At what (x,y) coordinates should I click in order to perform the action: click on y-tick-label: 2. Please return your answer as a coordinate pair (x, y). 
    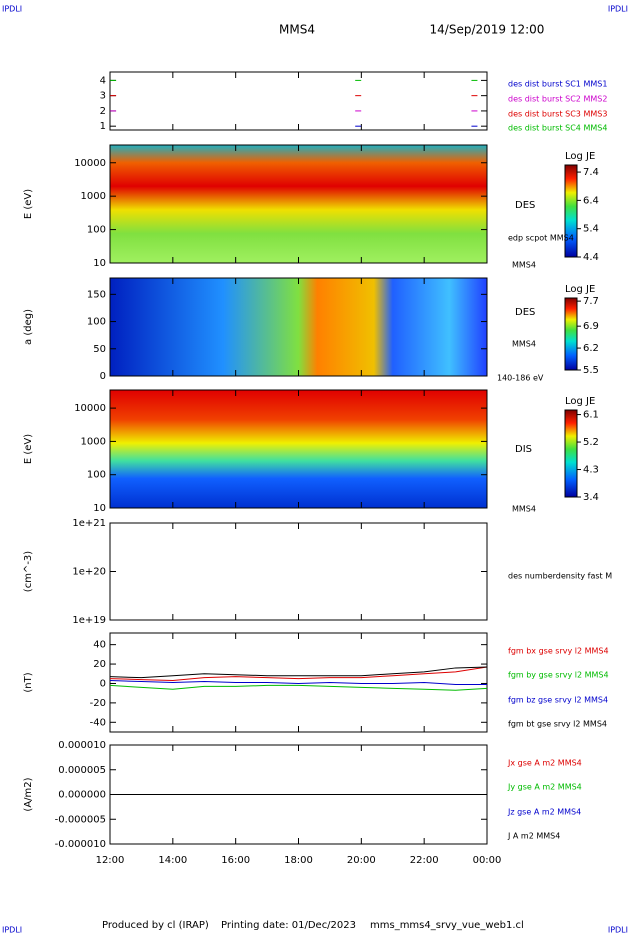
    Looking at the image, I should click on (103, 111).